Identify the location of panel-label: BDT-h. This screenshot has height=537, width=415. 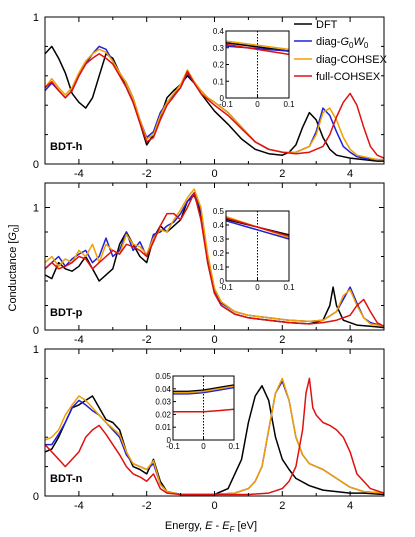
(66, 147).